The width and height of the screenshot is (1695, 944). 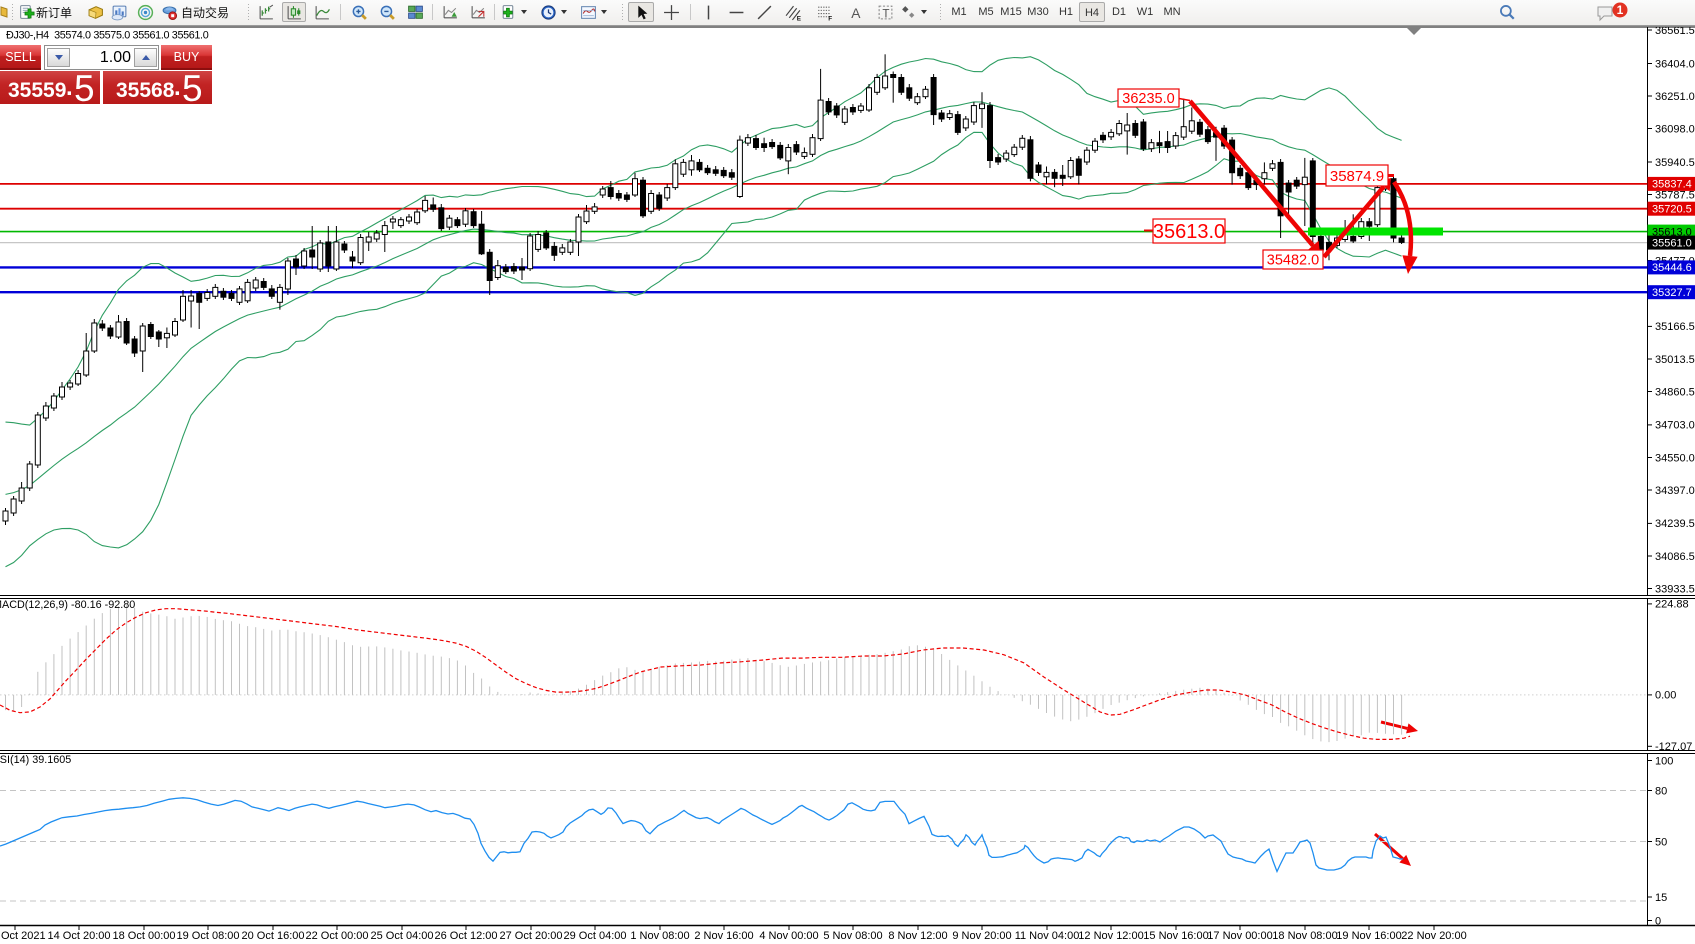 I want to click on svg-text: 2 Nov 16:00, so click(x=723, y=936).